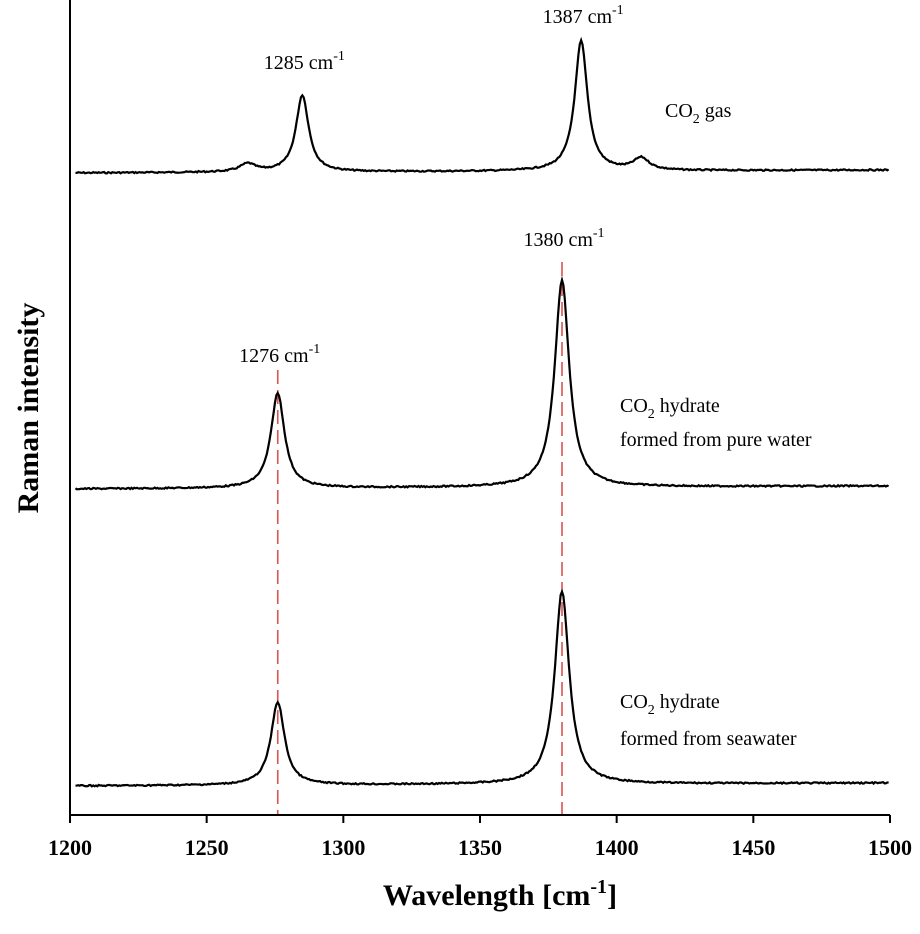 The height and width of the screenshot is (934, 920). Describe the element at coordinates (207, 847) in the screenshot. I see `x-tick-label: 1250` at that location.